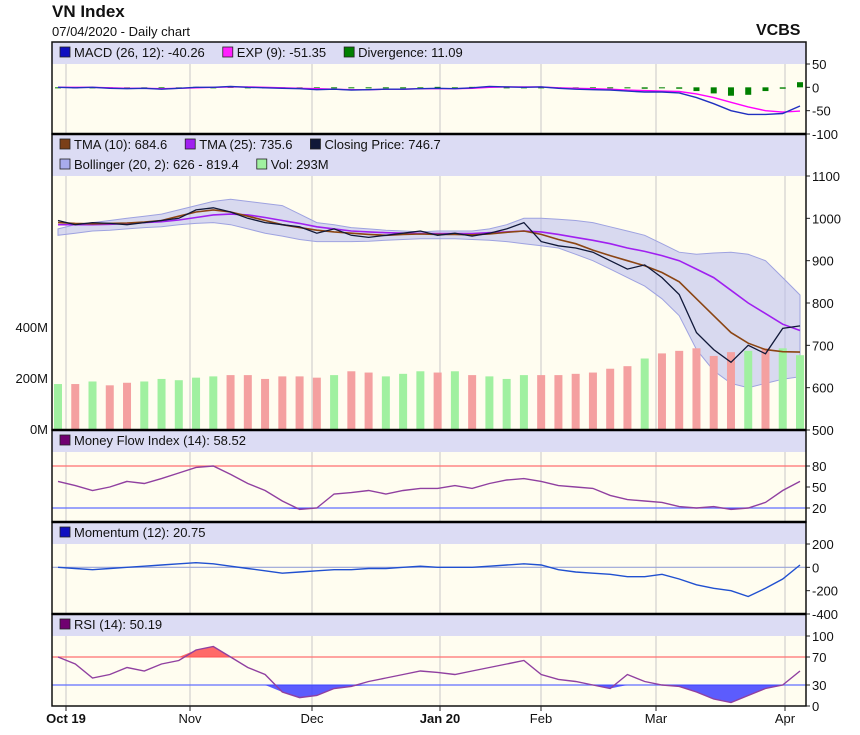 The width and height of the screenshot is (860, 735). Describe the element at coordinates (31, 378) in the screenshot. I see `volume-tick-label: 200M` at that location.